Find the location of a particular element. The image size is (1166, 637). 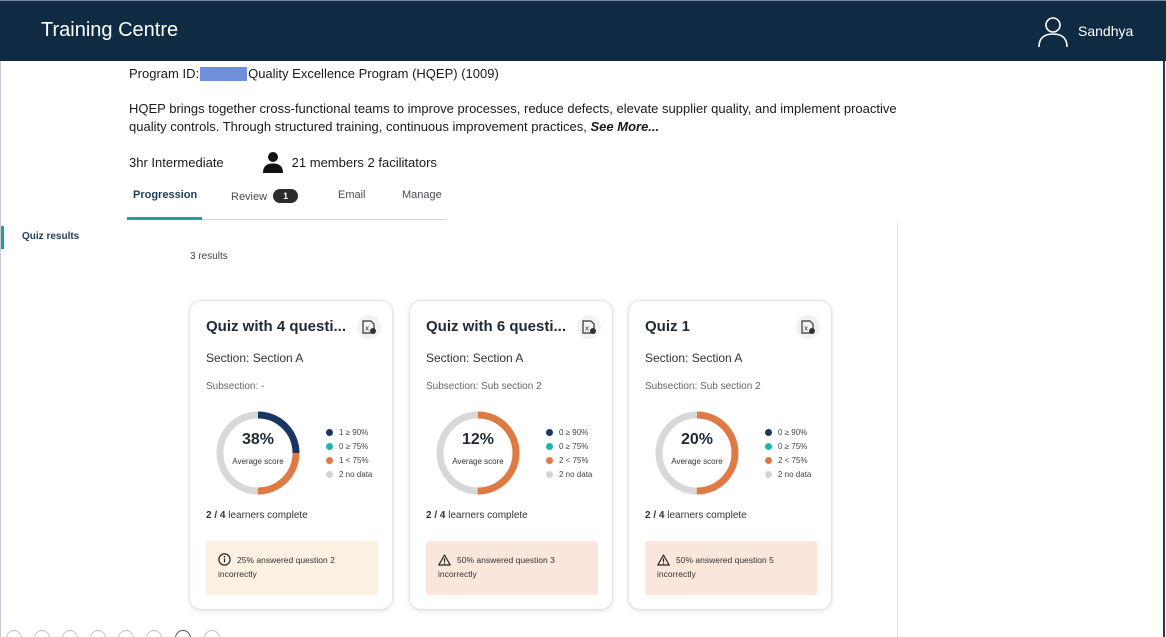

average-score-value: 12% is located at coordinates (478, 439).